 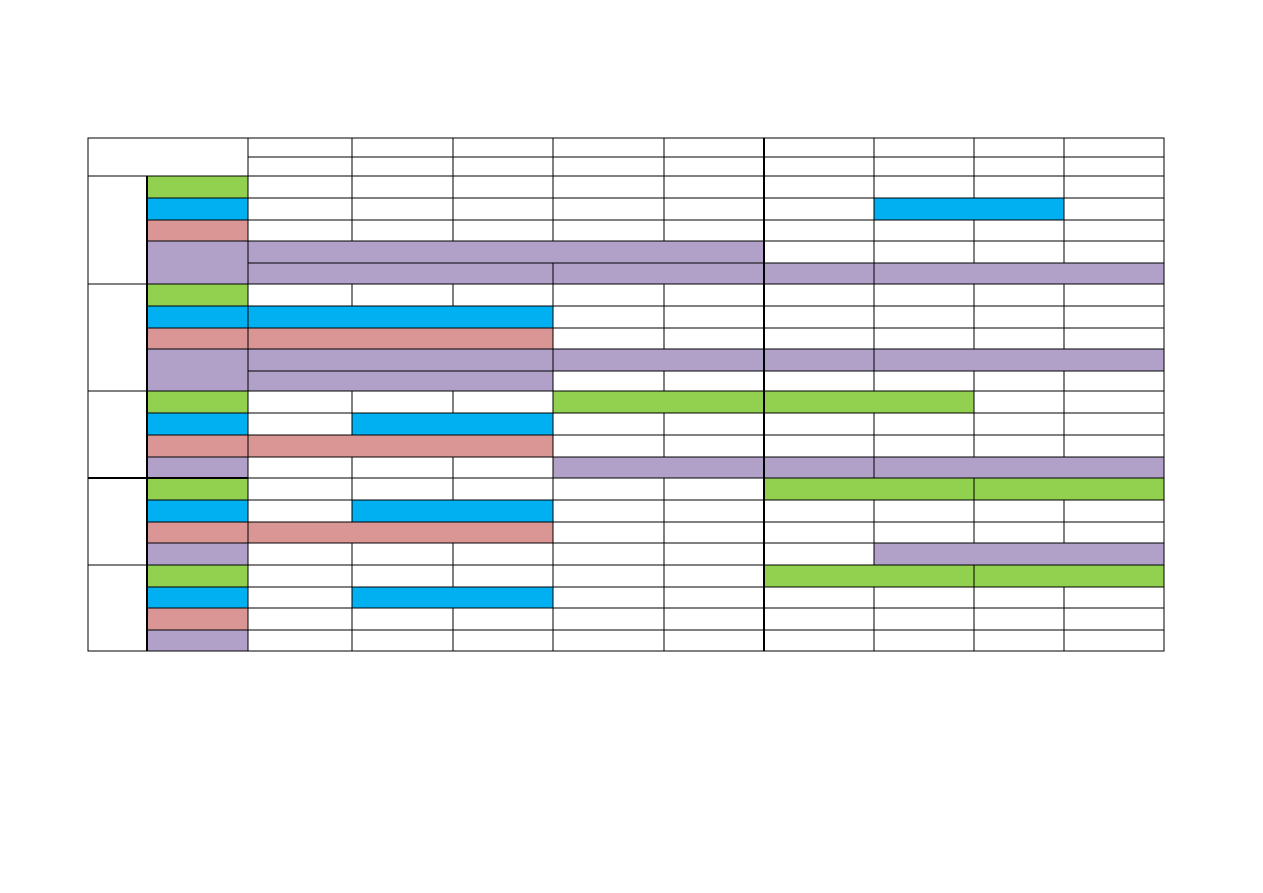 What do you see at coordinates (168, 157) in the screenshot?
I see `corner-cell` at bounding box center [168, 157].